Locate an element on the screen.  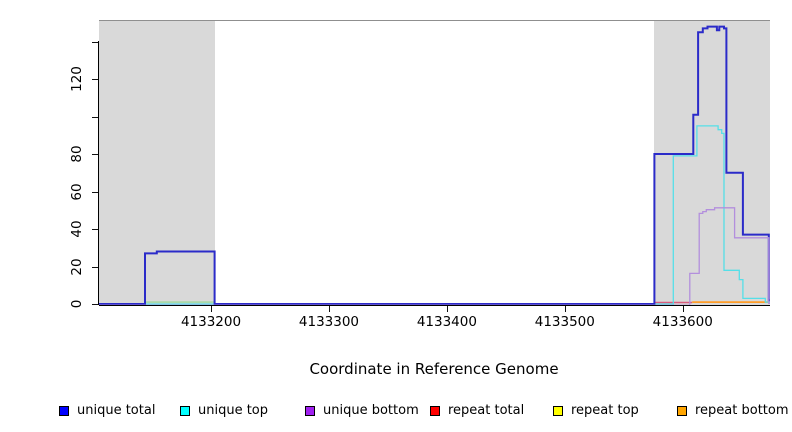
x-tick-label-4133200: 4133200 is located at coordinates (211, 322).